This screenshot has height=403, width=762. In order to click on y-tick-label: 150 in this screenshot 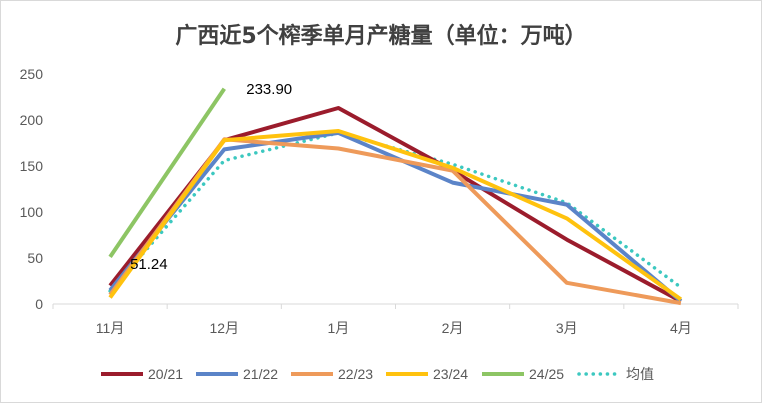, I will do `click(32, 166)`.